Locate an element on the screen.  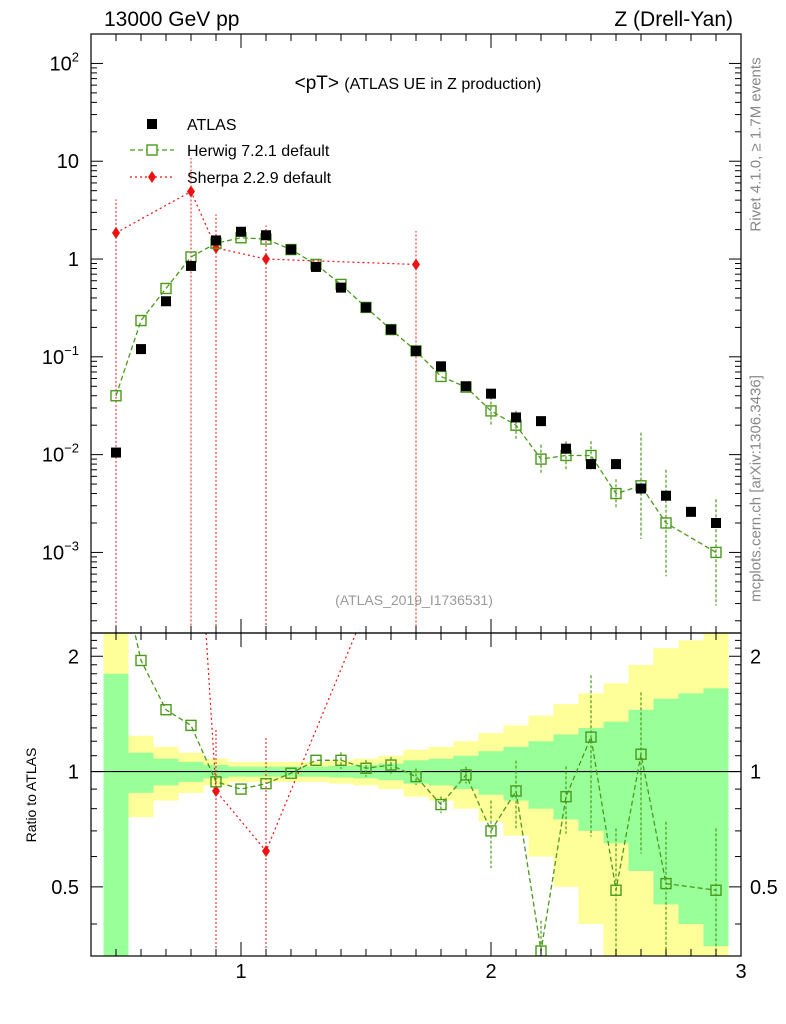
y-tick-label: 10⁻³ is located at coordinates (60, 551).